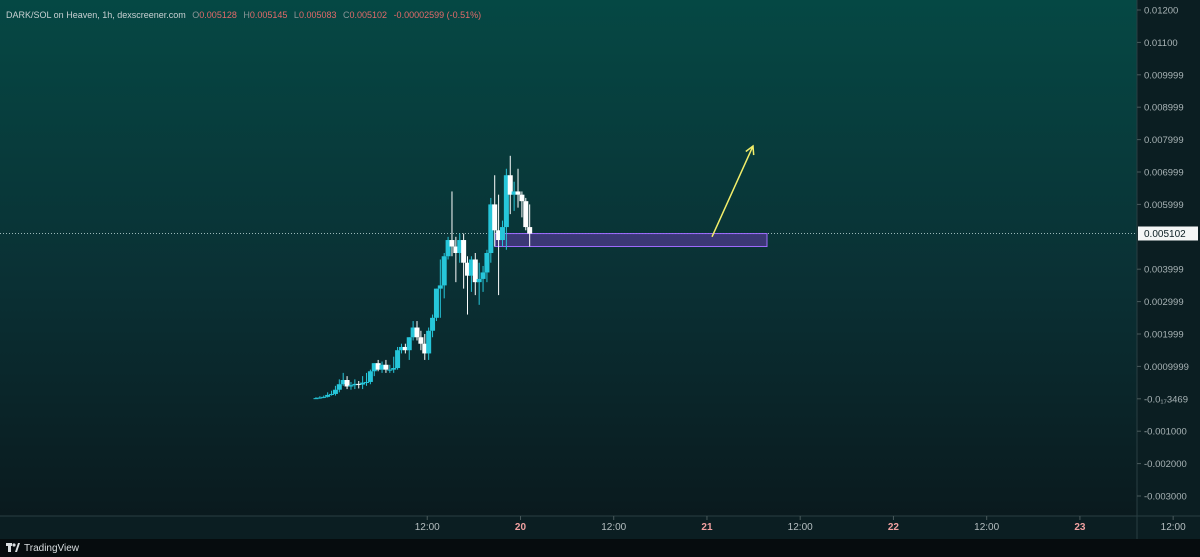 The width and height of the screenshot is (1200, 557). What do you see at coordinates (1164, 205) in the screenshot?
I see `price-tick-label: 0.005999` at bounding box center [1164, 205].